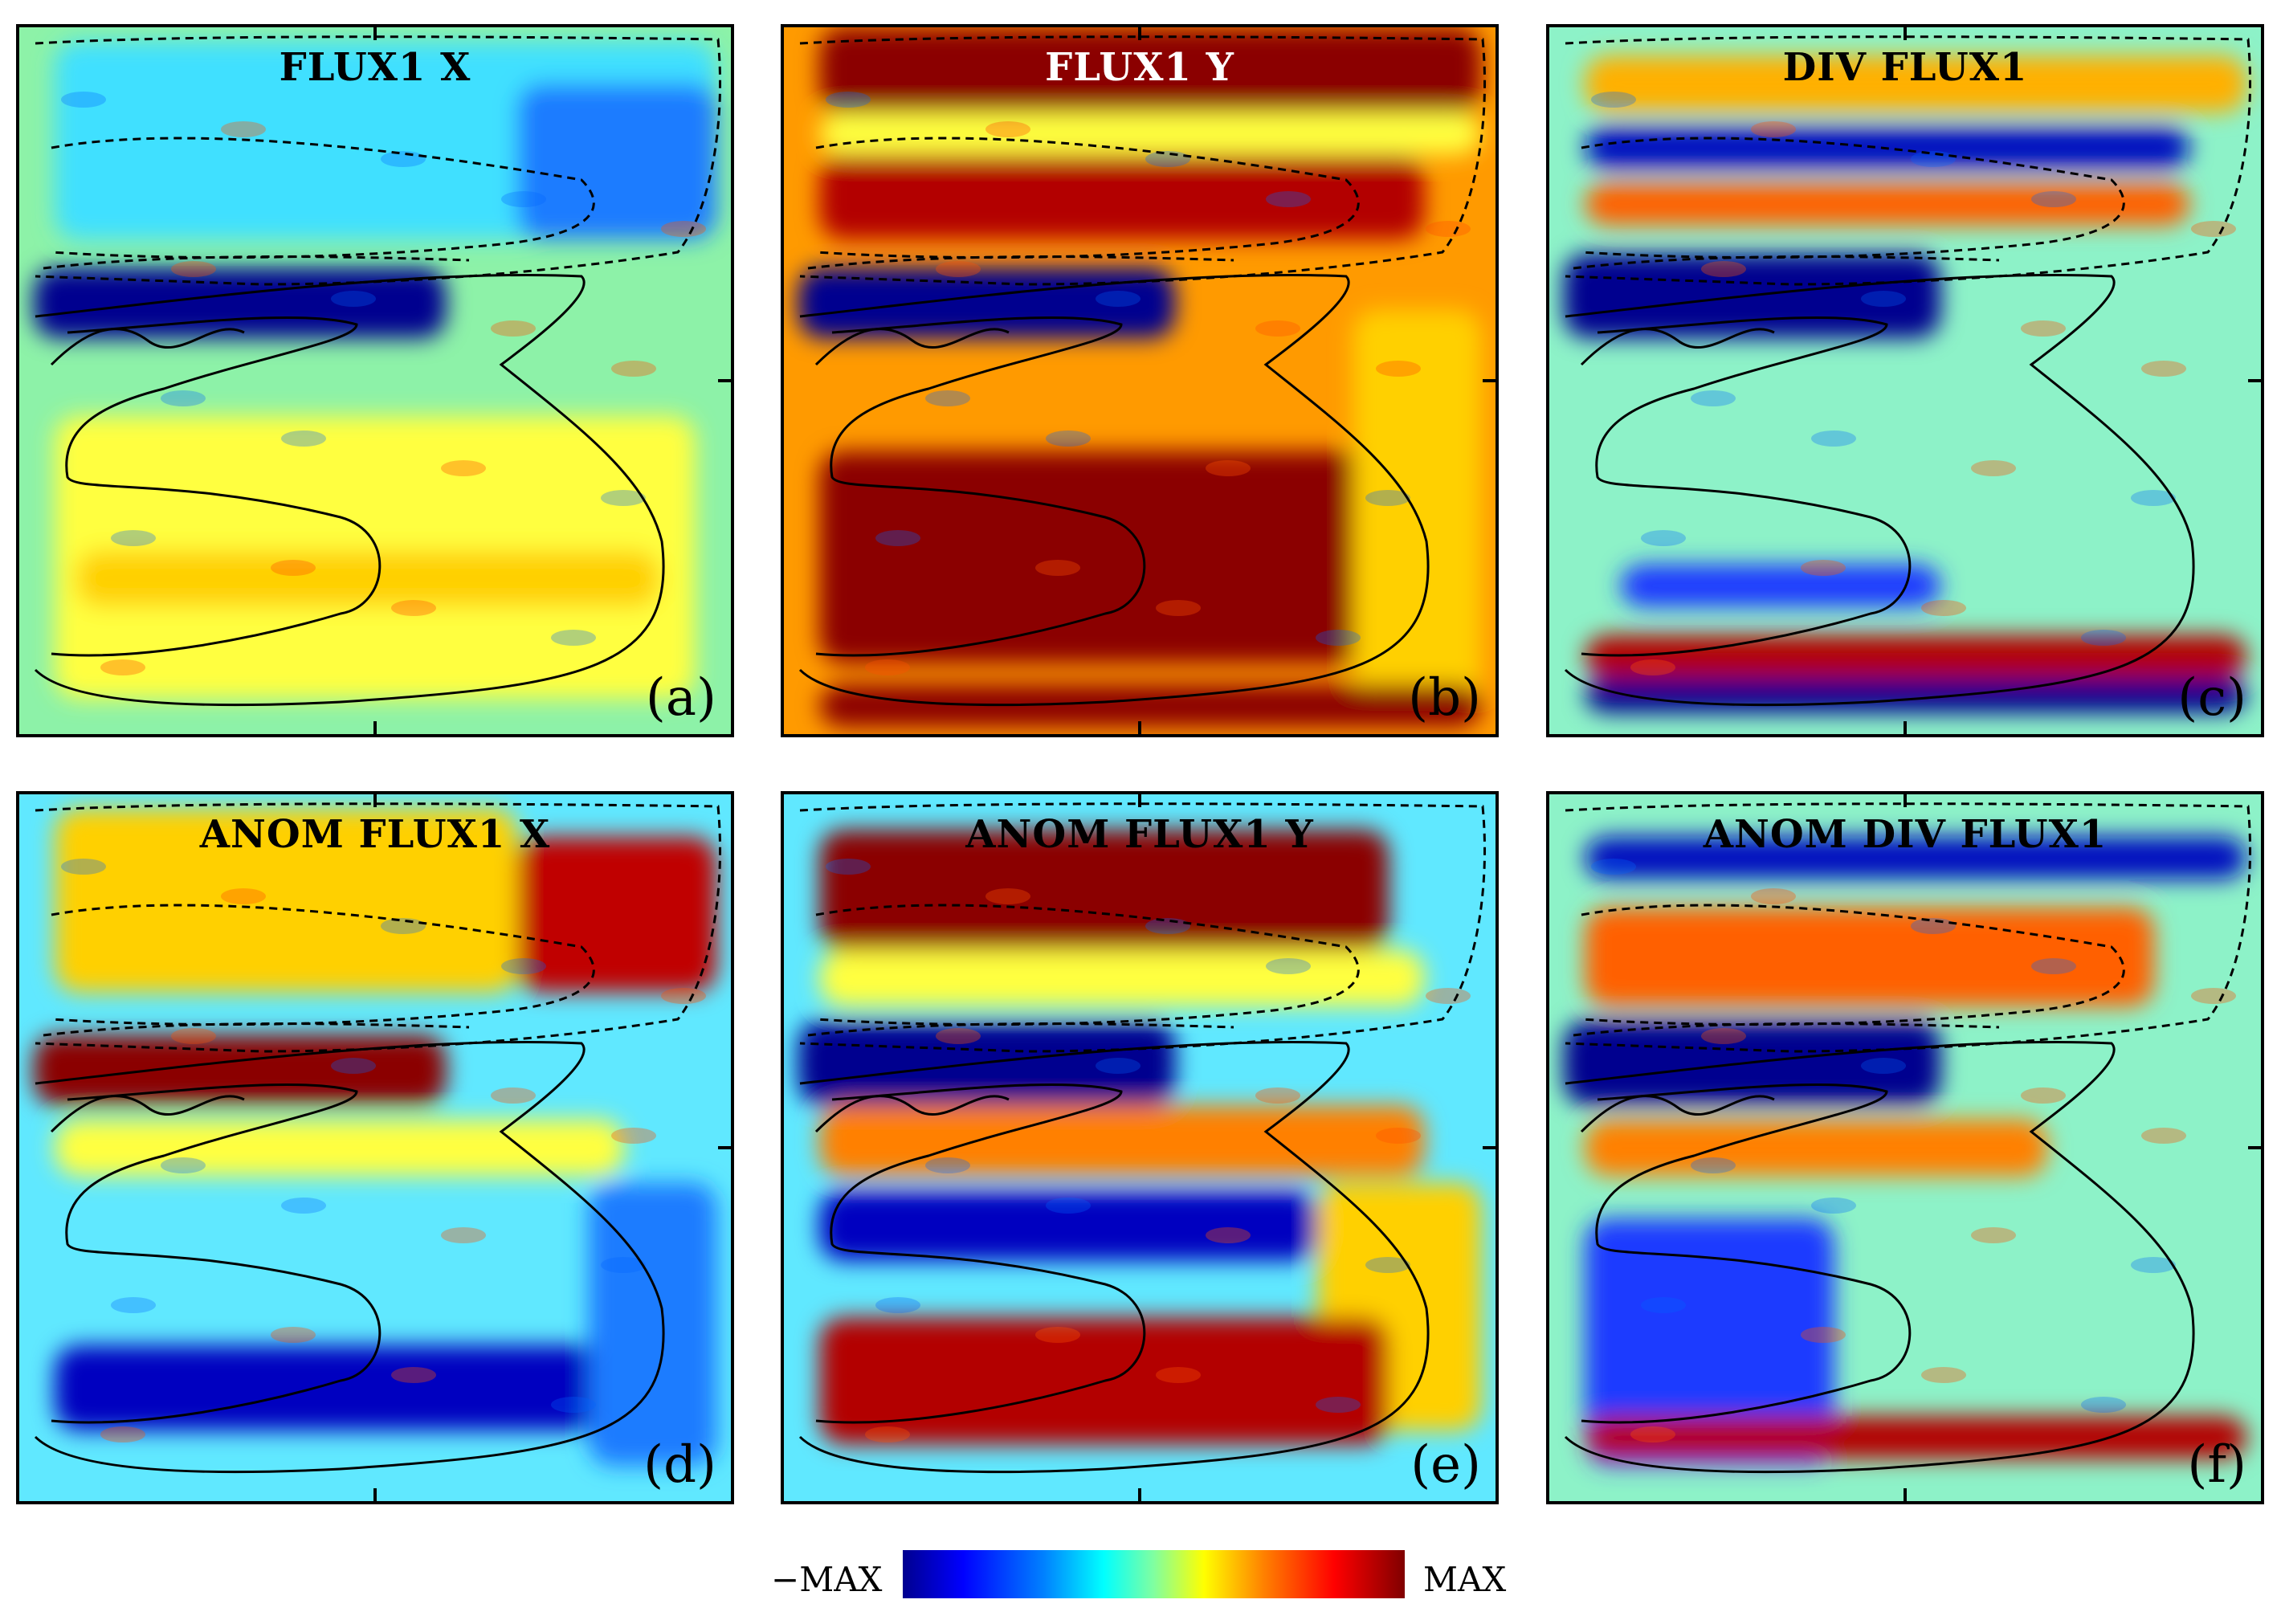  What do you see at coordinates (375, 67) in the screenshot?
I see `panel-title: FLUX1 X` at bounding box center [375, 67].